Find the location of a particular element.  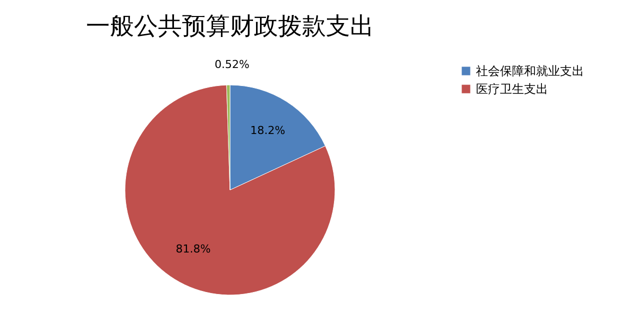

legend-label: 社会保障和就业支出 is located at coordinates (530, 71).